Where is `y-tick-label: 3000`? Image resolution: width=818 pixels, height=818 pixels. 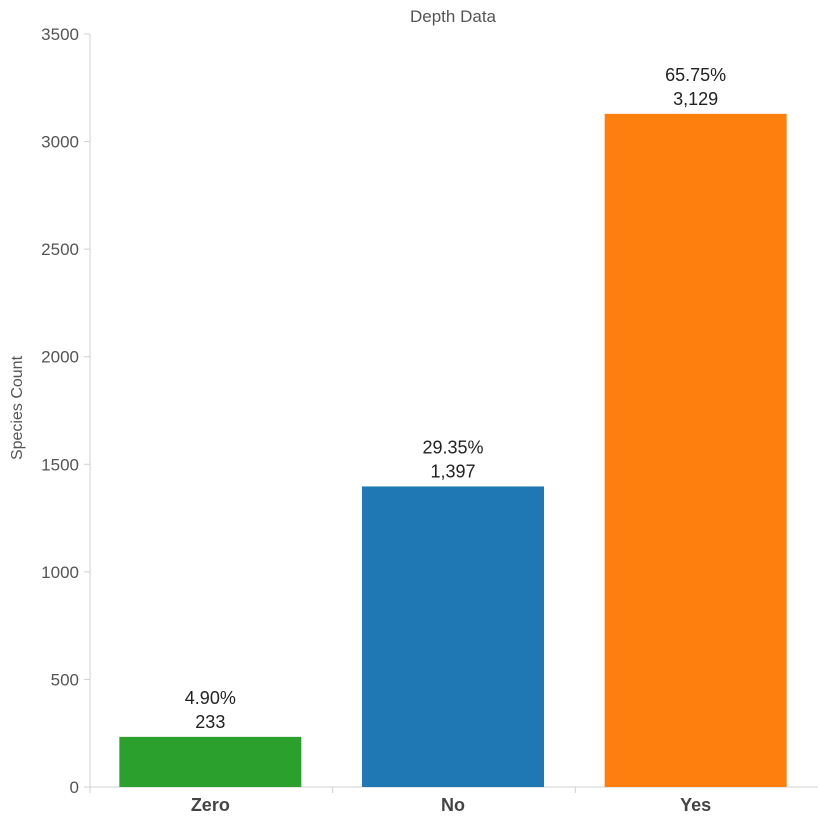
y-tick-label: 3000 is located at coordinates (60, 142).